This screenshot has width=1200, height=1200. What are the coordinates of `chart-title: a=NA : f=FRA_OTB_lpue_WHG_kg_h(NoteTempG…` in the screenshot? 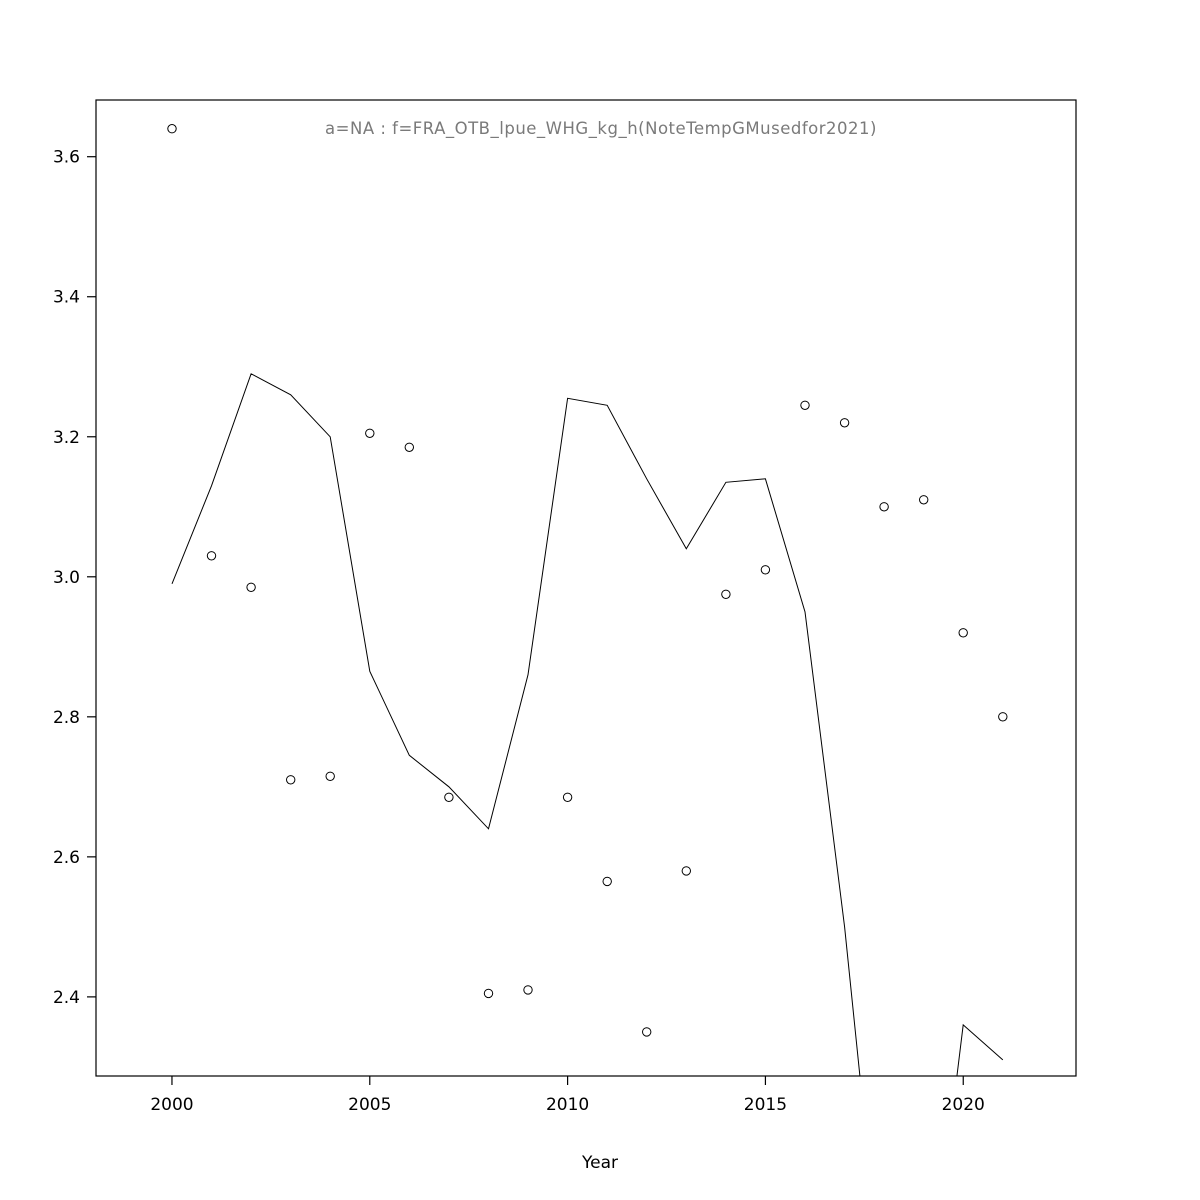 It's located at (601, 129).